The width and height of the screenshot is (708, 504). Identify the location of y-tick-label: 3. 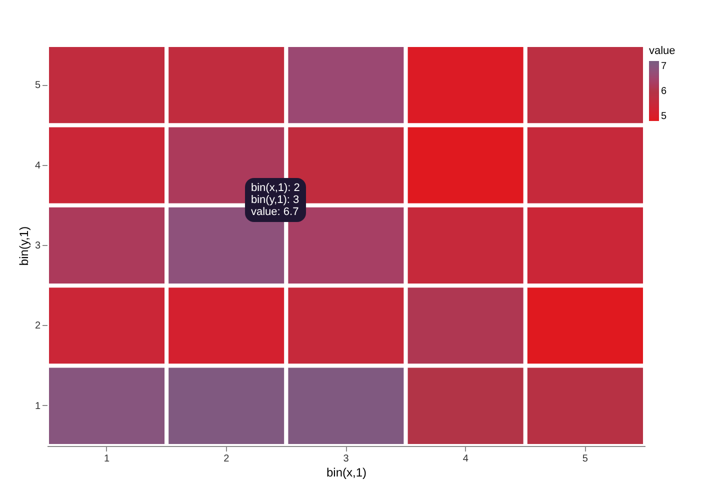
(37, 246).